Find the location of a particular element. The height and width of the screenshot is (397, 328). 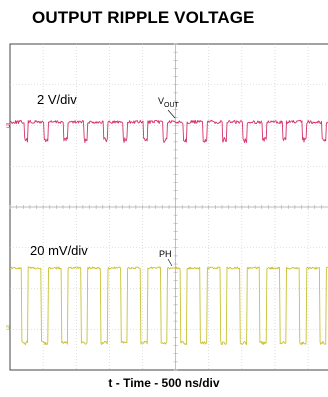

vout-label-sub: OUT is located at coordinates (172, 105).